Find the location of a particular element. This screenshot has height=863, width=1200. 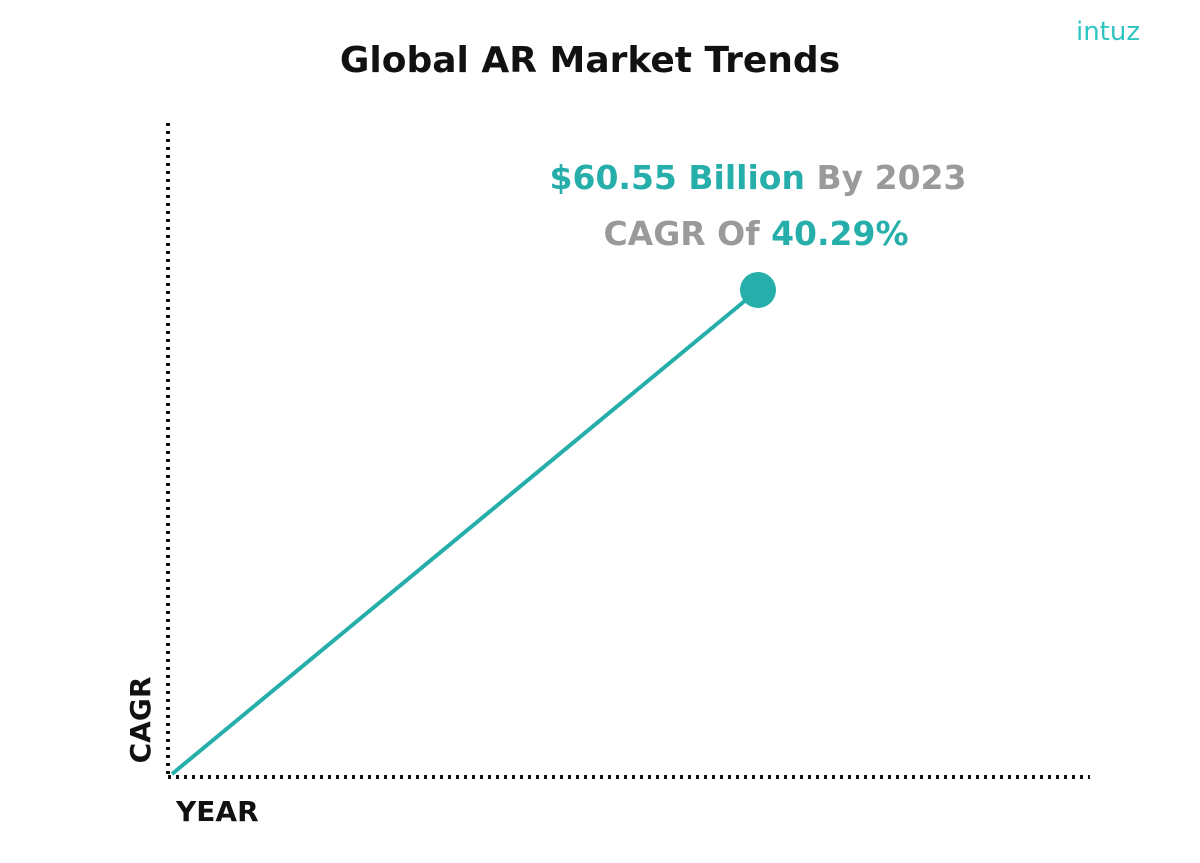

rate-value: 40.29% is located at coordinates (839, 233).